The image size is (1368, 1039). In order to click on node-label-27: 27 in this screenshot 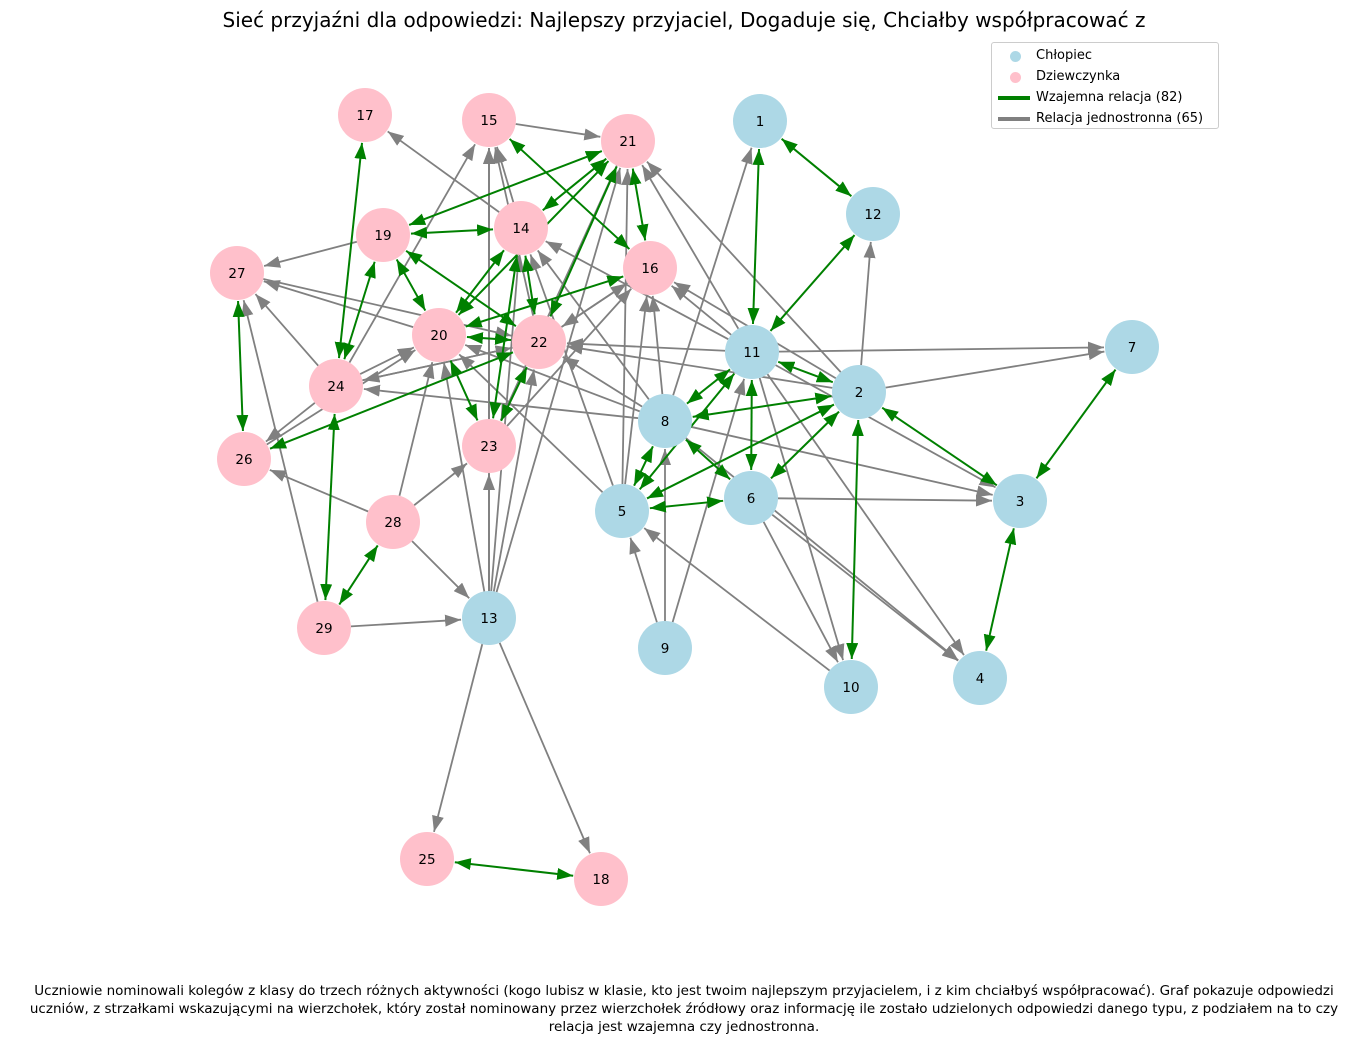, I will do `click(236, 274)`.